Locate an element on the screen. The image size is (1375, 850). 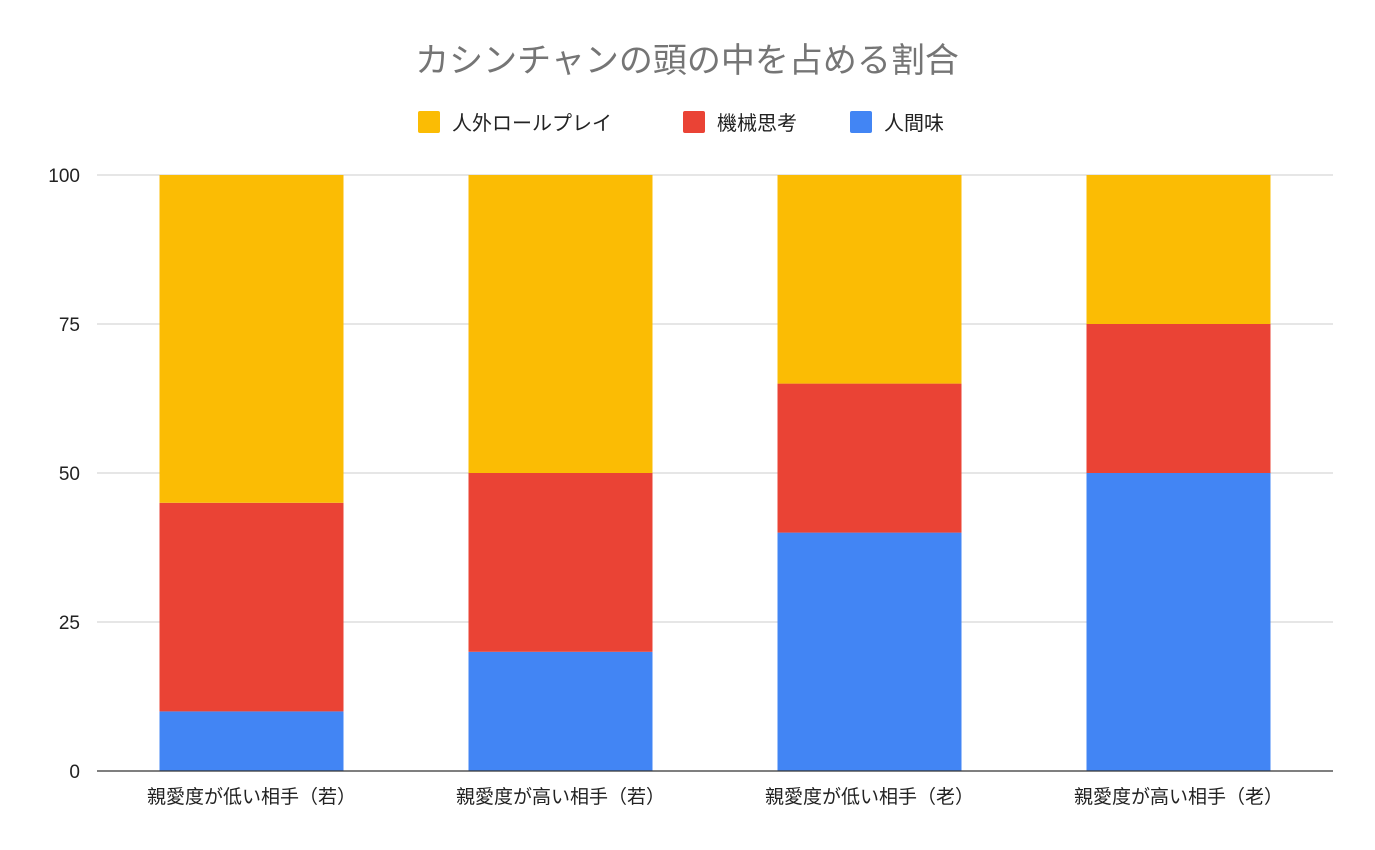
legend-label: 人間味 is located at coordinates (914, 123).